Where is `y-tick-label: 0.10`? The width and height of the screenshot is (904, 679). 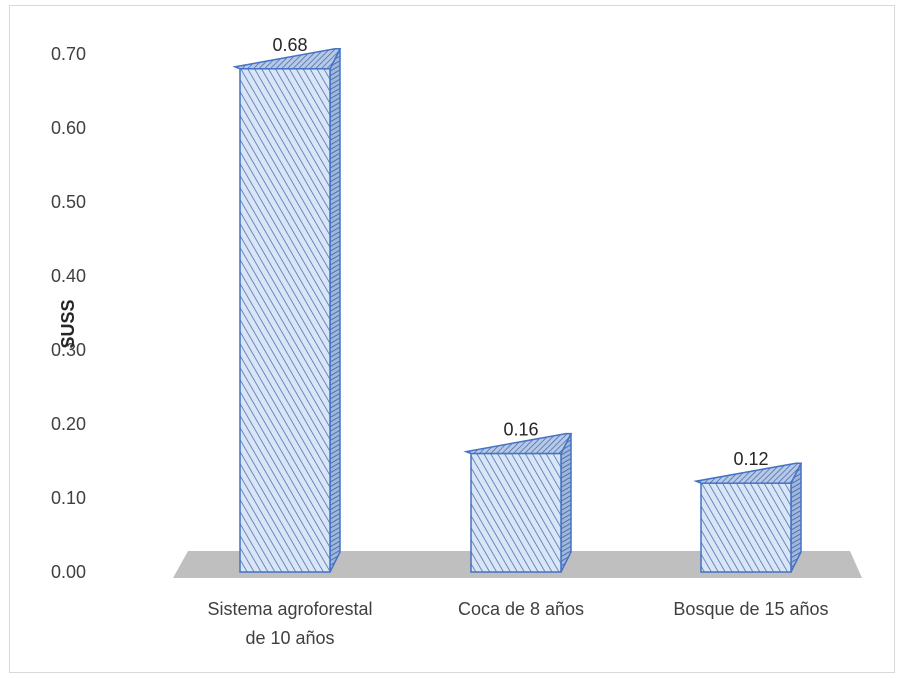
y-tick-label: 0.10 is located at coordinates (68, 498).